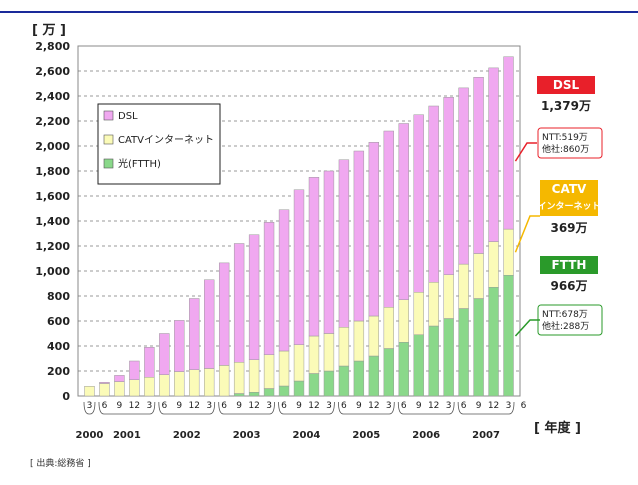 The height and width of the screenshot is (485, 638). What do you see at coordinates (139, 163) in the screenshot?
I see `legend-label: 光(FTTH)` at bounding box center [139, 163].